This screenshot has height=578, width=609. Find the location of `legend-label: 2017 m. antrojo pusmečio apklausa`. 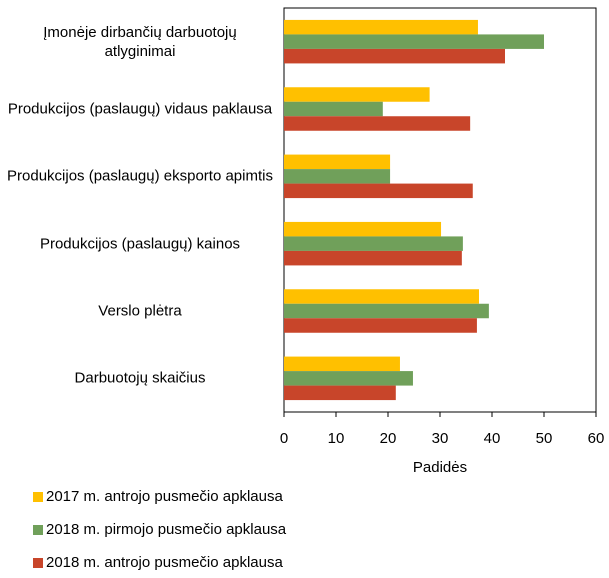

legend-label: 2017 m. antrojo pusmečio apklausa is located at coordinates (164, 496).